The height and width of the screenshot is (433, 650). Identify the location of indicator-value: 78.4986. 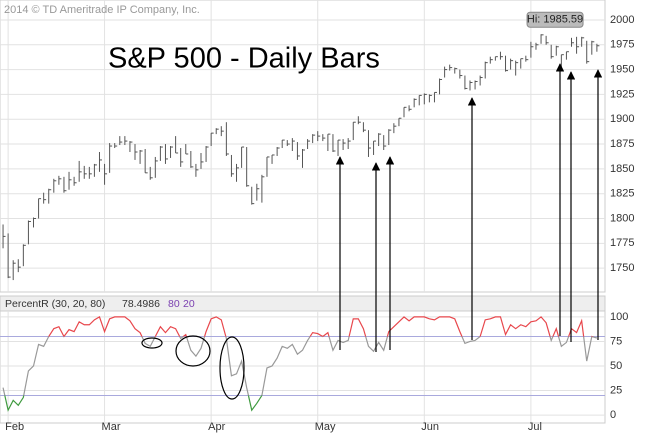
(141, 304).